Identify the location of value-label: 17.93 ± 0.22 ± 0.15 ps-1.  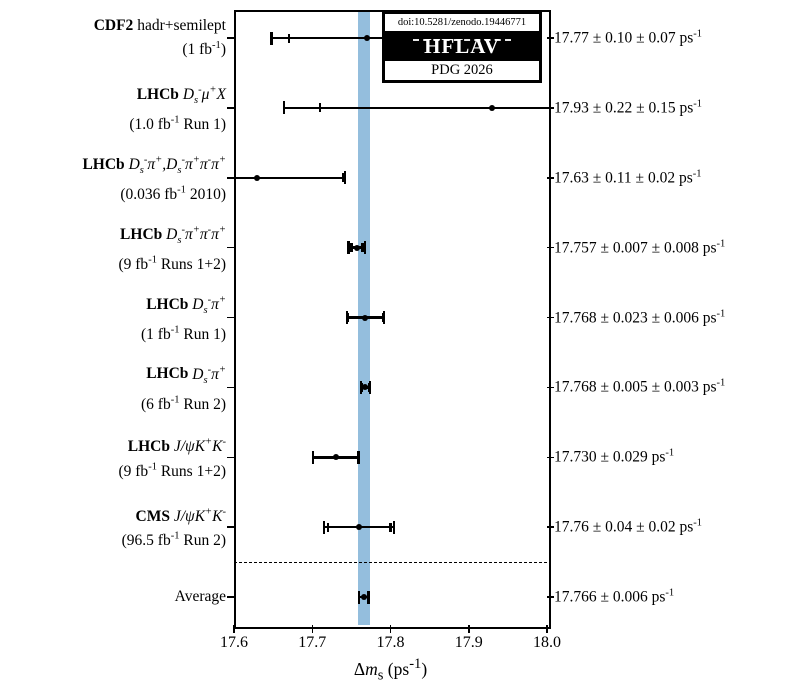
(628, 107).